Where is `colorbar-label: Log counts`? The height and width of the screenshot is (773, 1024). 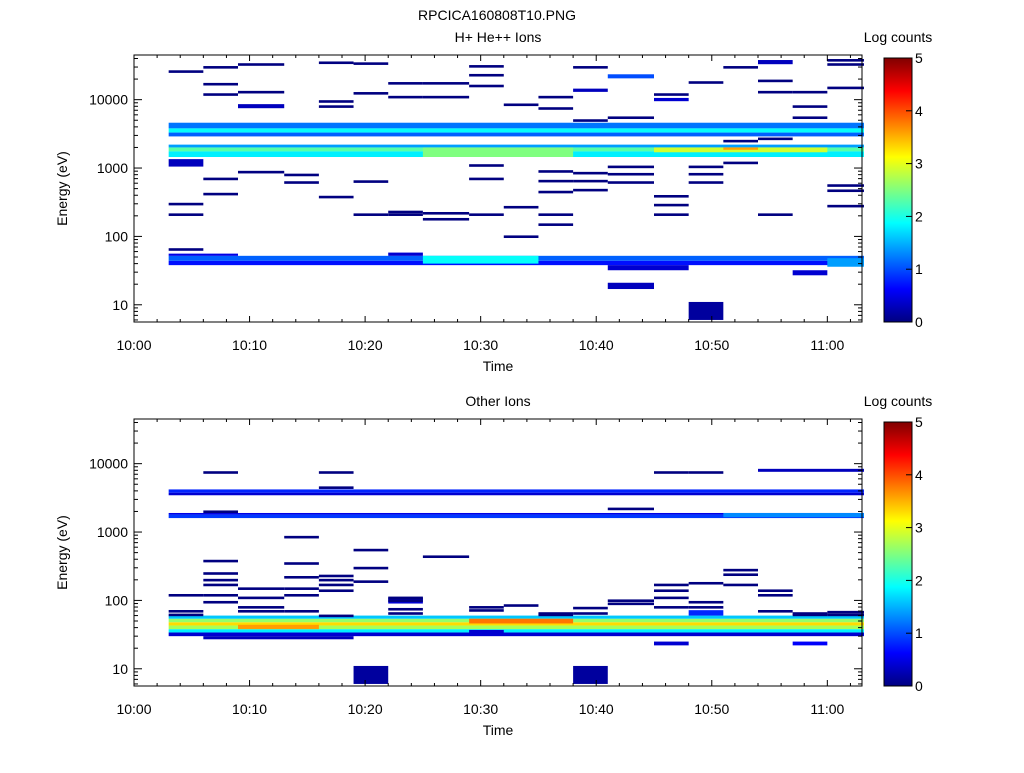 colorbar-label: Log counts is located at coordinates (898, 37).